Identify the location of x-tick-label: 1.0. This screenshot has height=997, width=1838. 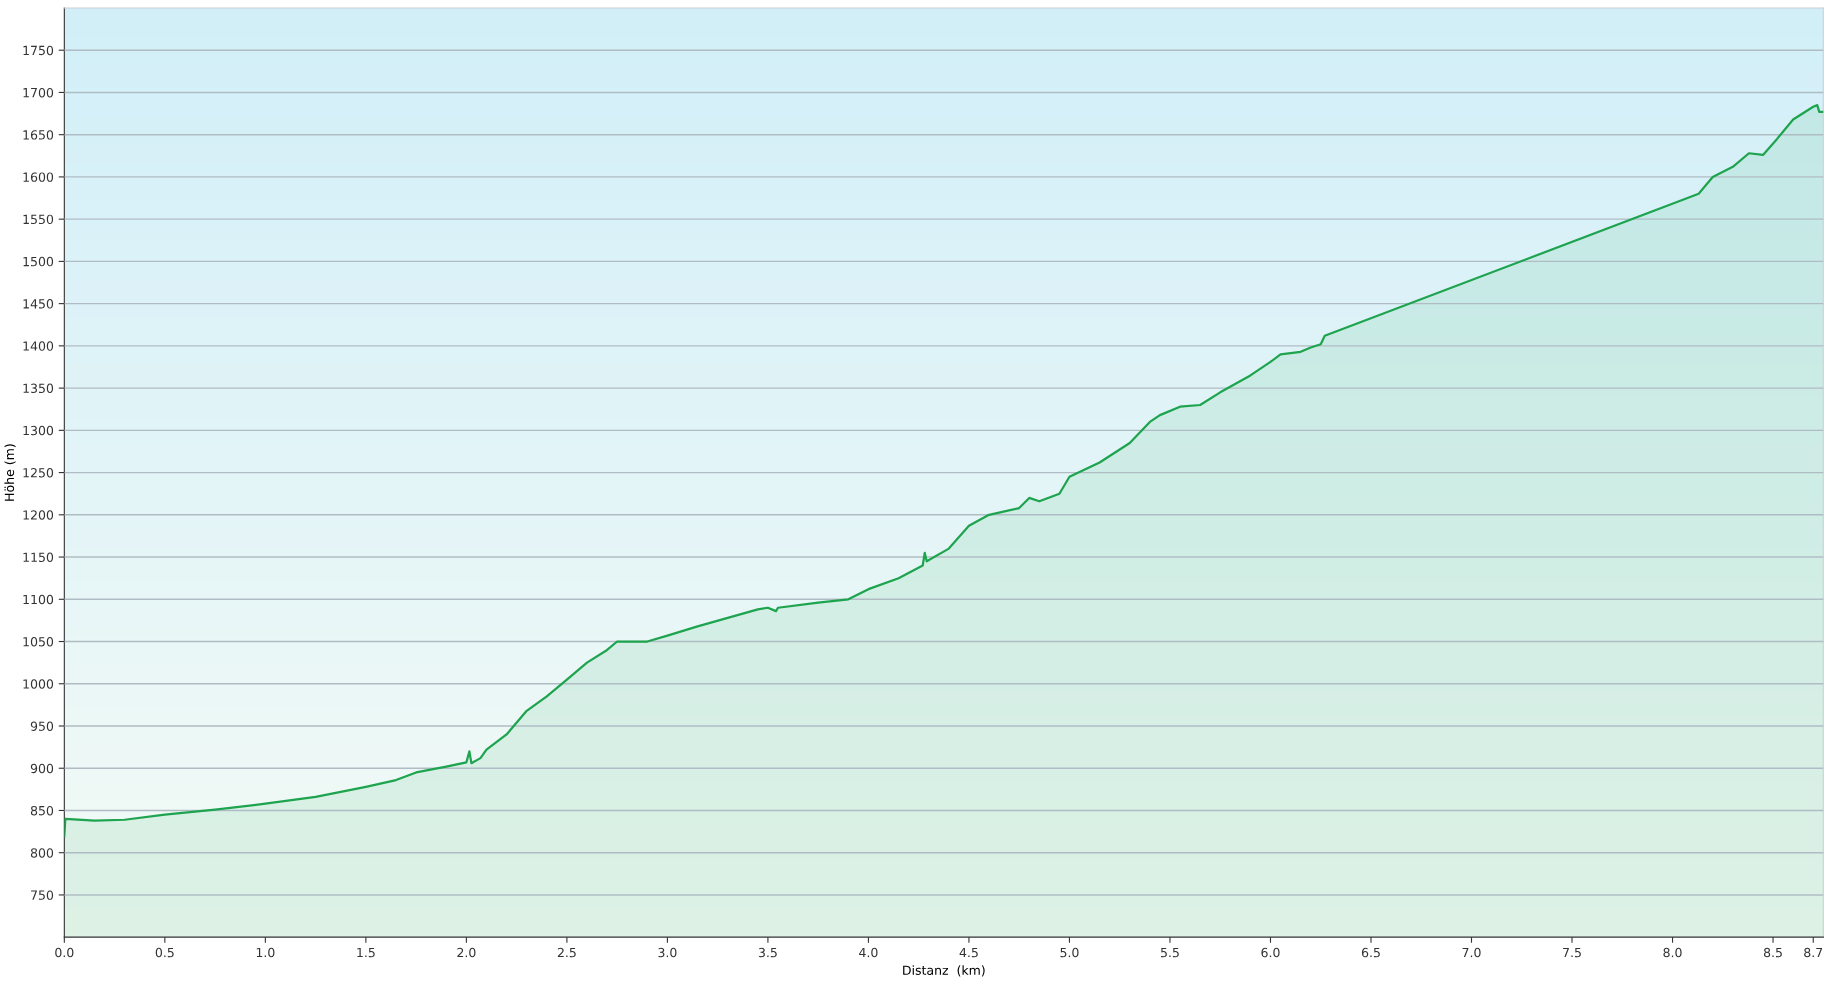
(265, 952).